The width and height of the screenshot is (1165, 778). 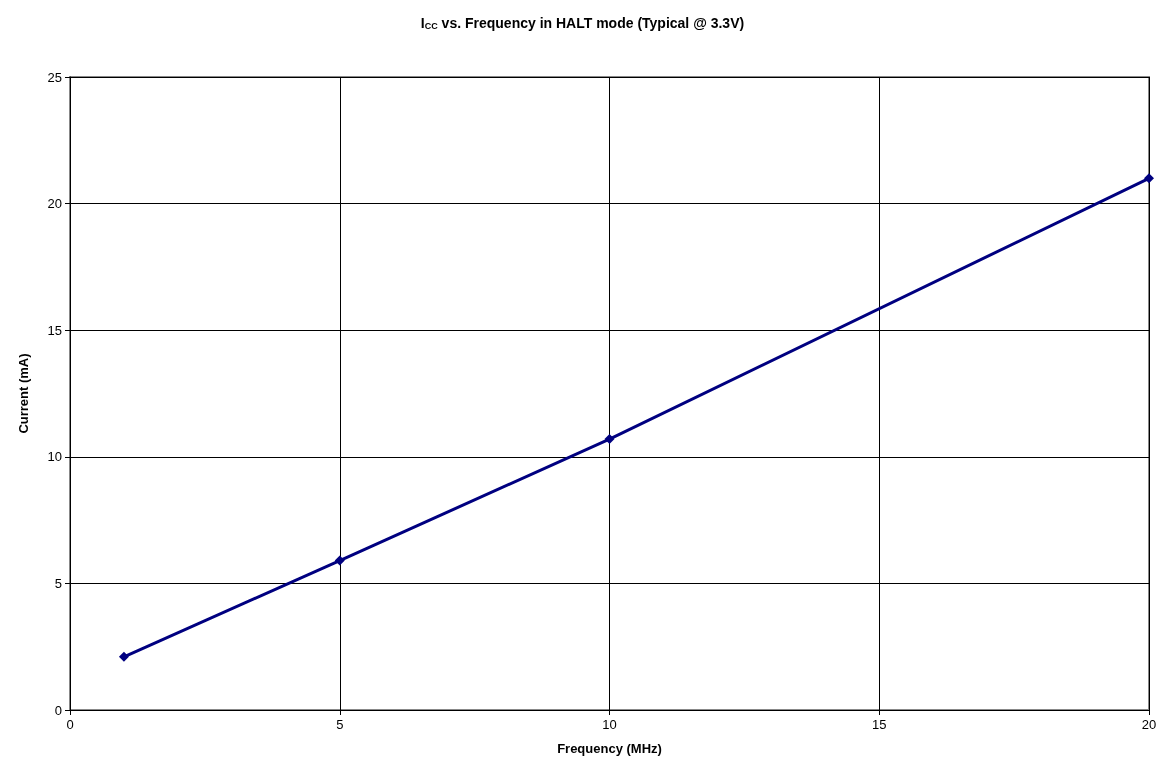 I want to click on chart-title: ICC vs. Frequency in HALT mode (Typical @ 3.3V), so click(x=582, y=22).